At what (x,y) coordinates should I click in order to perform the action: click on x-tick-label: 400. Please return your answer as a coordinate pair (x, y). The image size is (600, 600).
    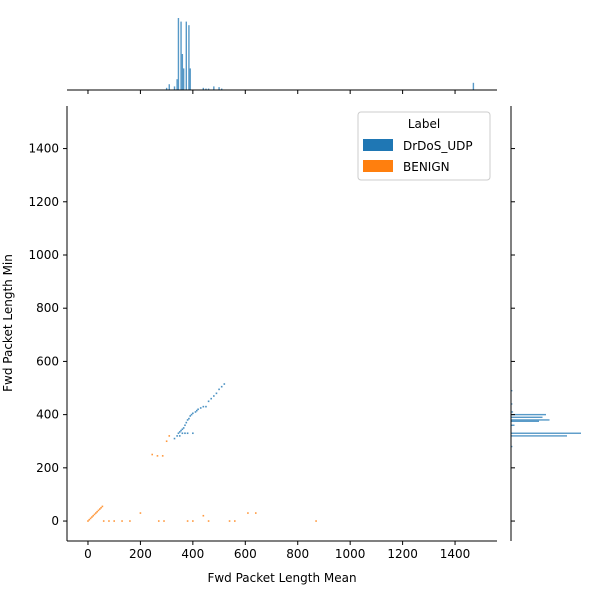
    Looking at the image, I should click on (192, 554).